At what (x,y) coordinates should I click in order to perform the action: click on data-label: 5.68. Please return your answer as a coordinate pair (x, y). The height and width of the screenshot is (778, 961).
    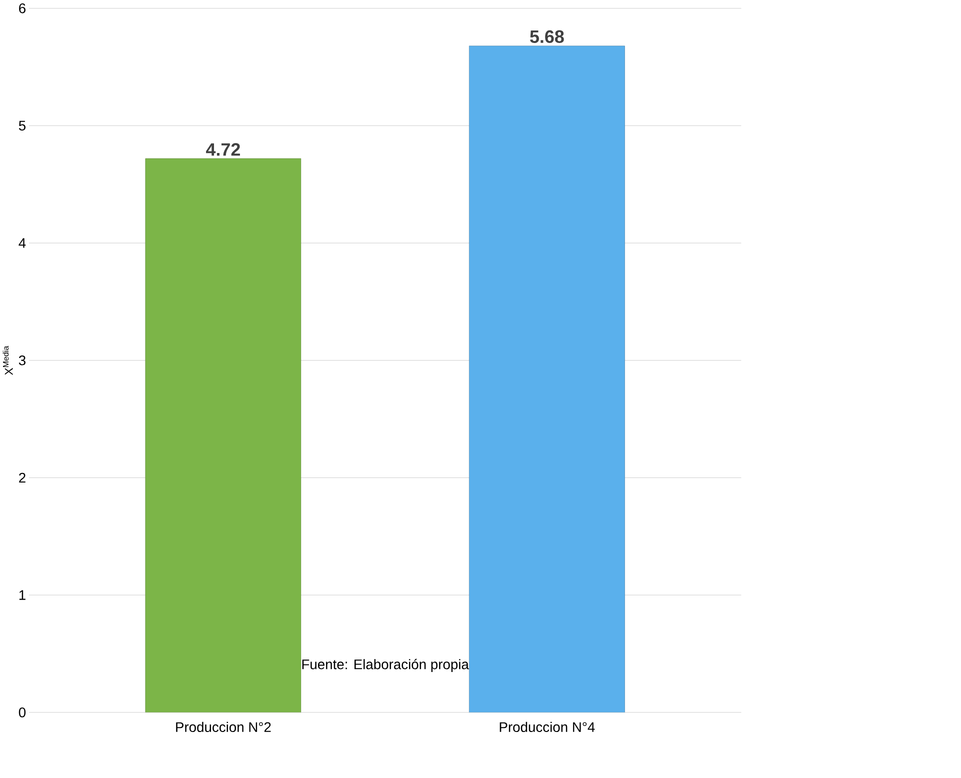
    Looking at the image, I should click on (547, 36).